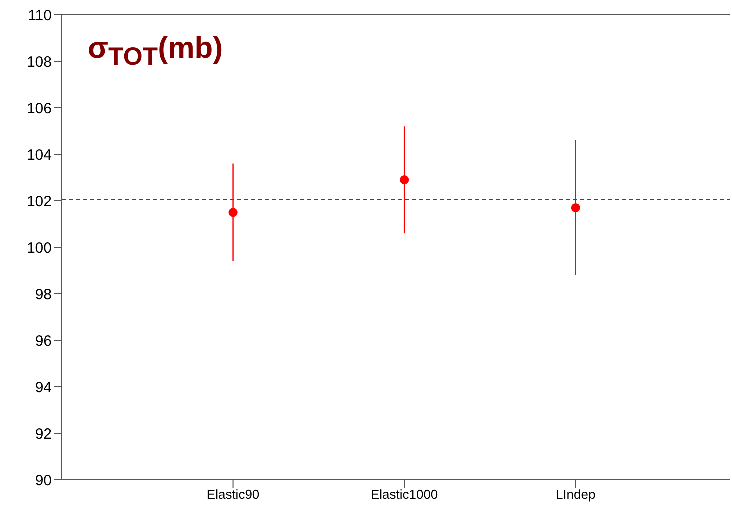  What do you see at coordinates (156, 52) in the screenshot?
I see `text: σ$_{TOT}$(mb)` at bounding box center [156, 52].